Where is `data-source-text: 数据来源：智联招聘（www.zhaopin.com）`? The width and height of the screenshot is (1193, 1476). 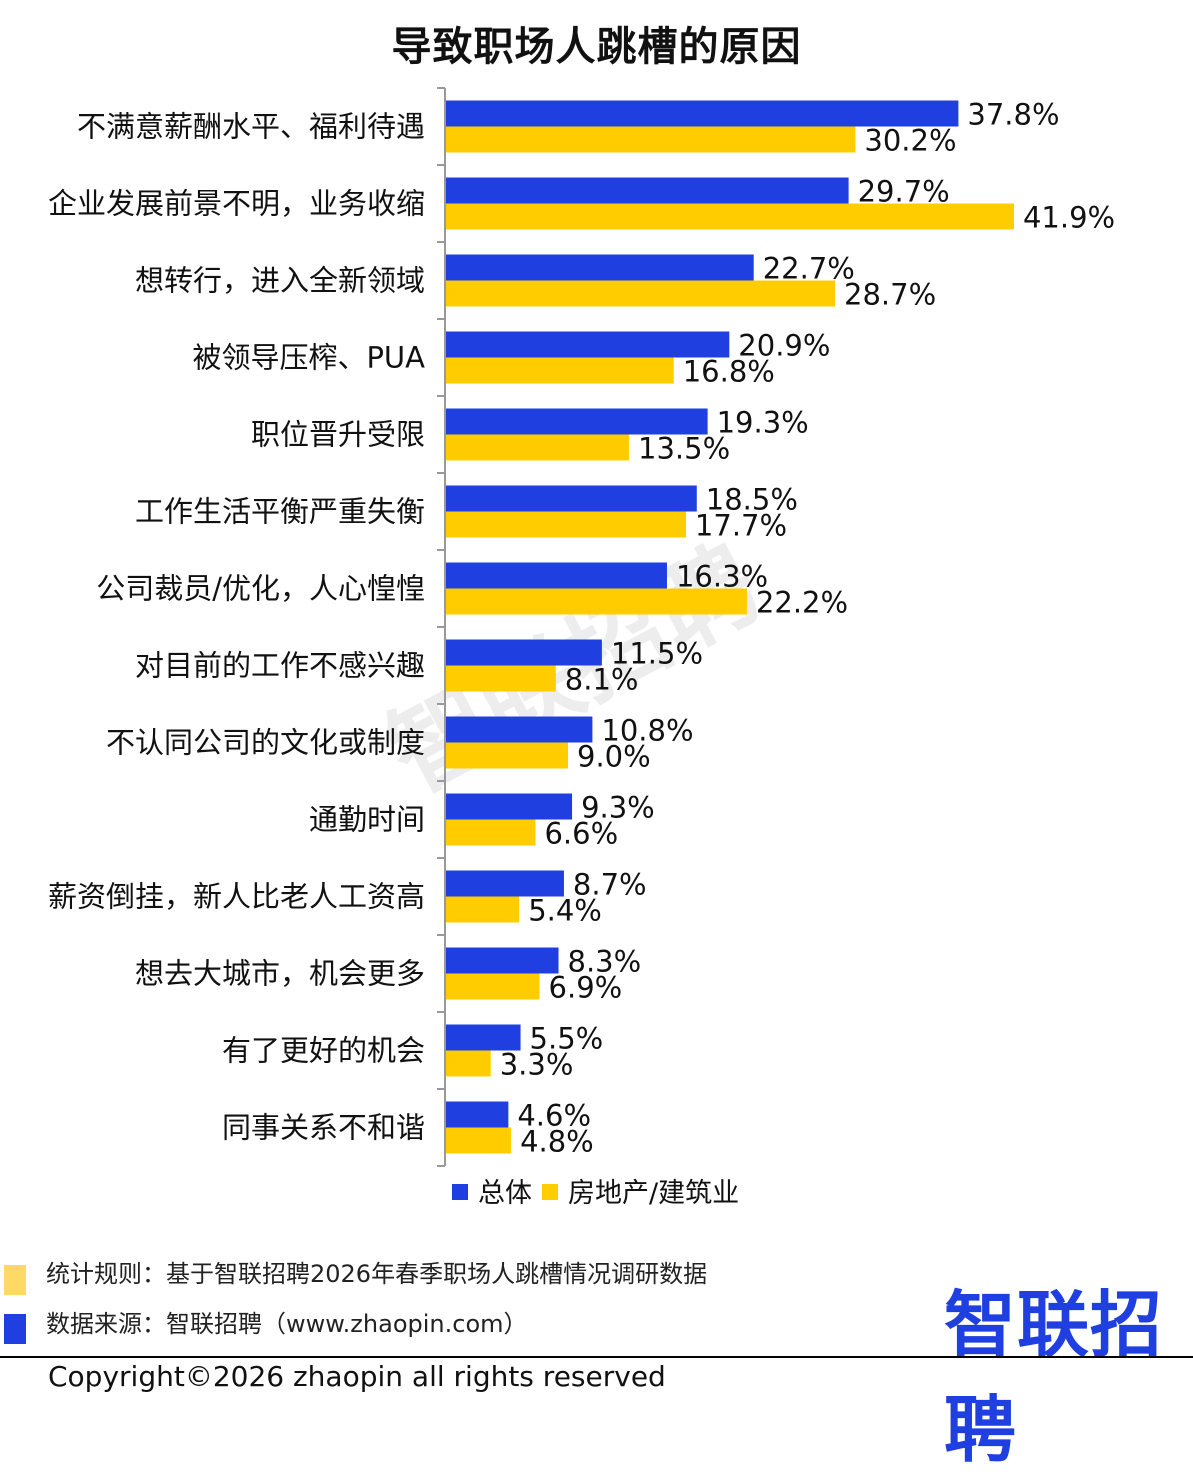 data-source-text: 数据来源：智联招聘（www.zhaopin.com） is located at coordinates (287, 1324).